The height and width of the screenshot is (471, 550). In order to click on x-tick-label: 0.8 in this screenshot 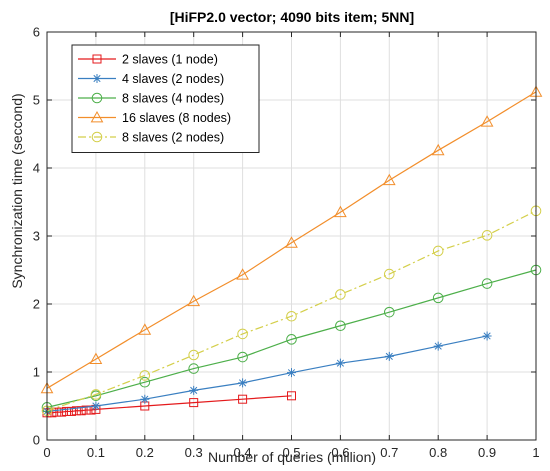, I will do `click(438, 452)`.